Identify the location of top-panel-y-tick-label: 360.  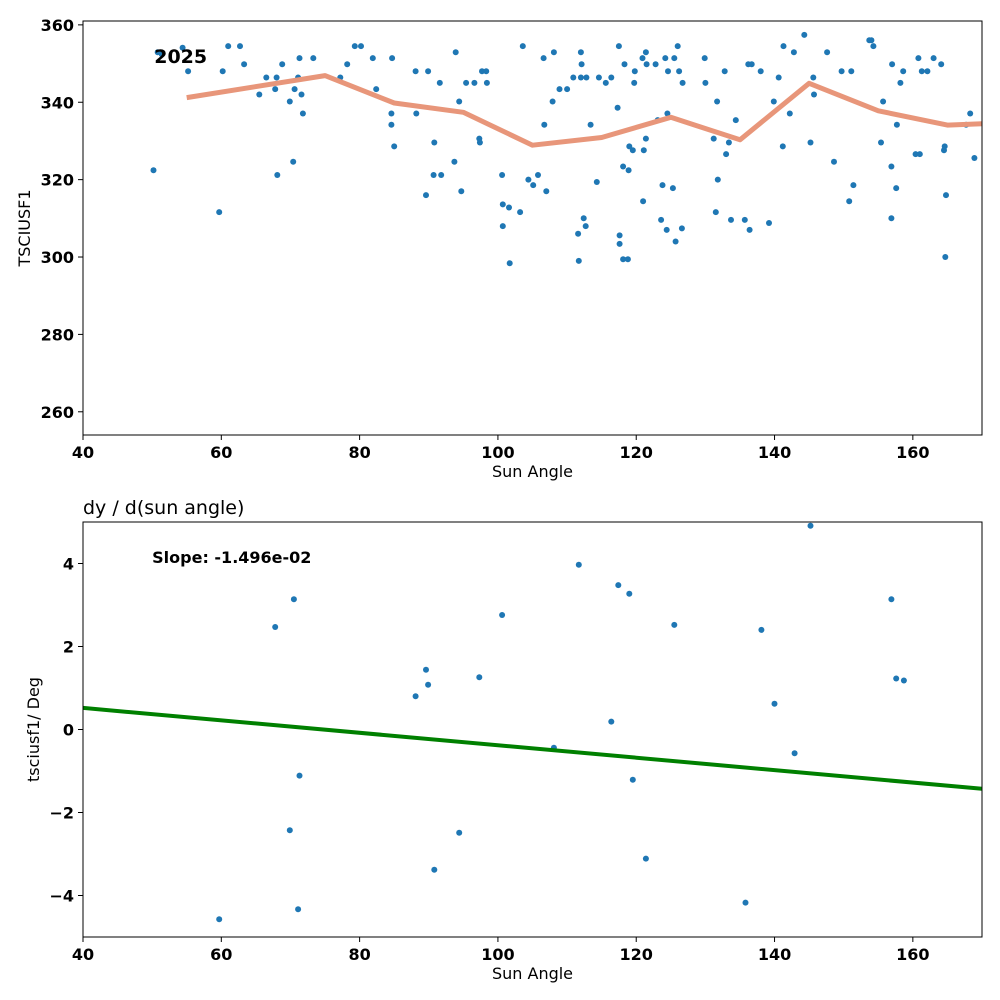
(57, 25).